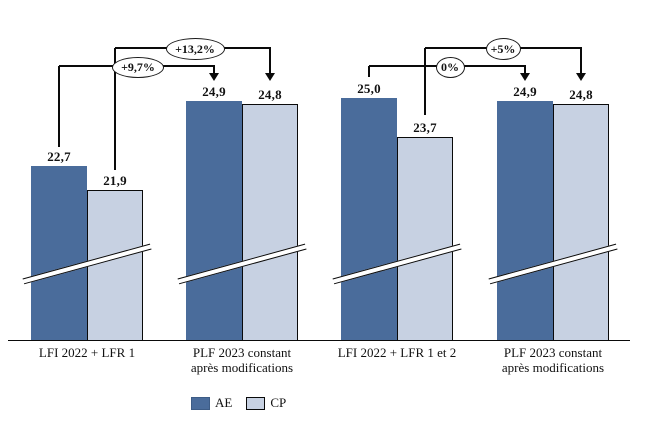 The width and height of the screenshot is (656, 439). I want to click on category-label-4-line-2: après modifications, so click(553, 367).